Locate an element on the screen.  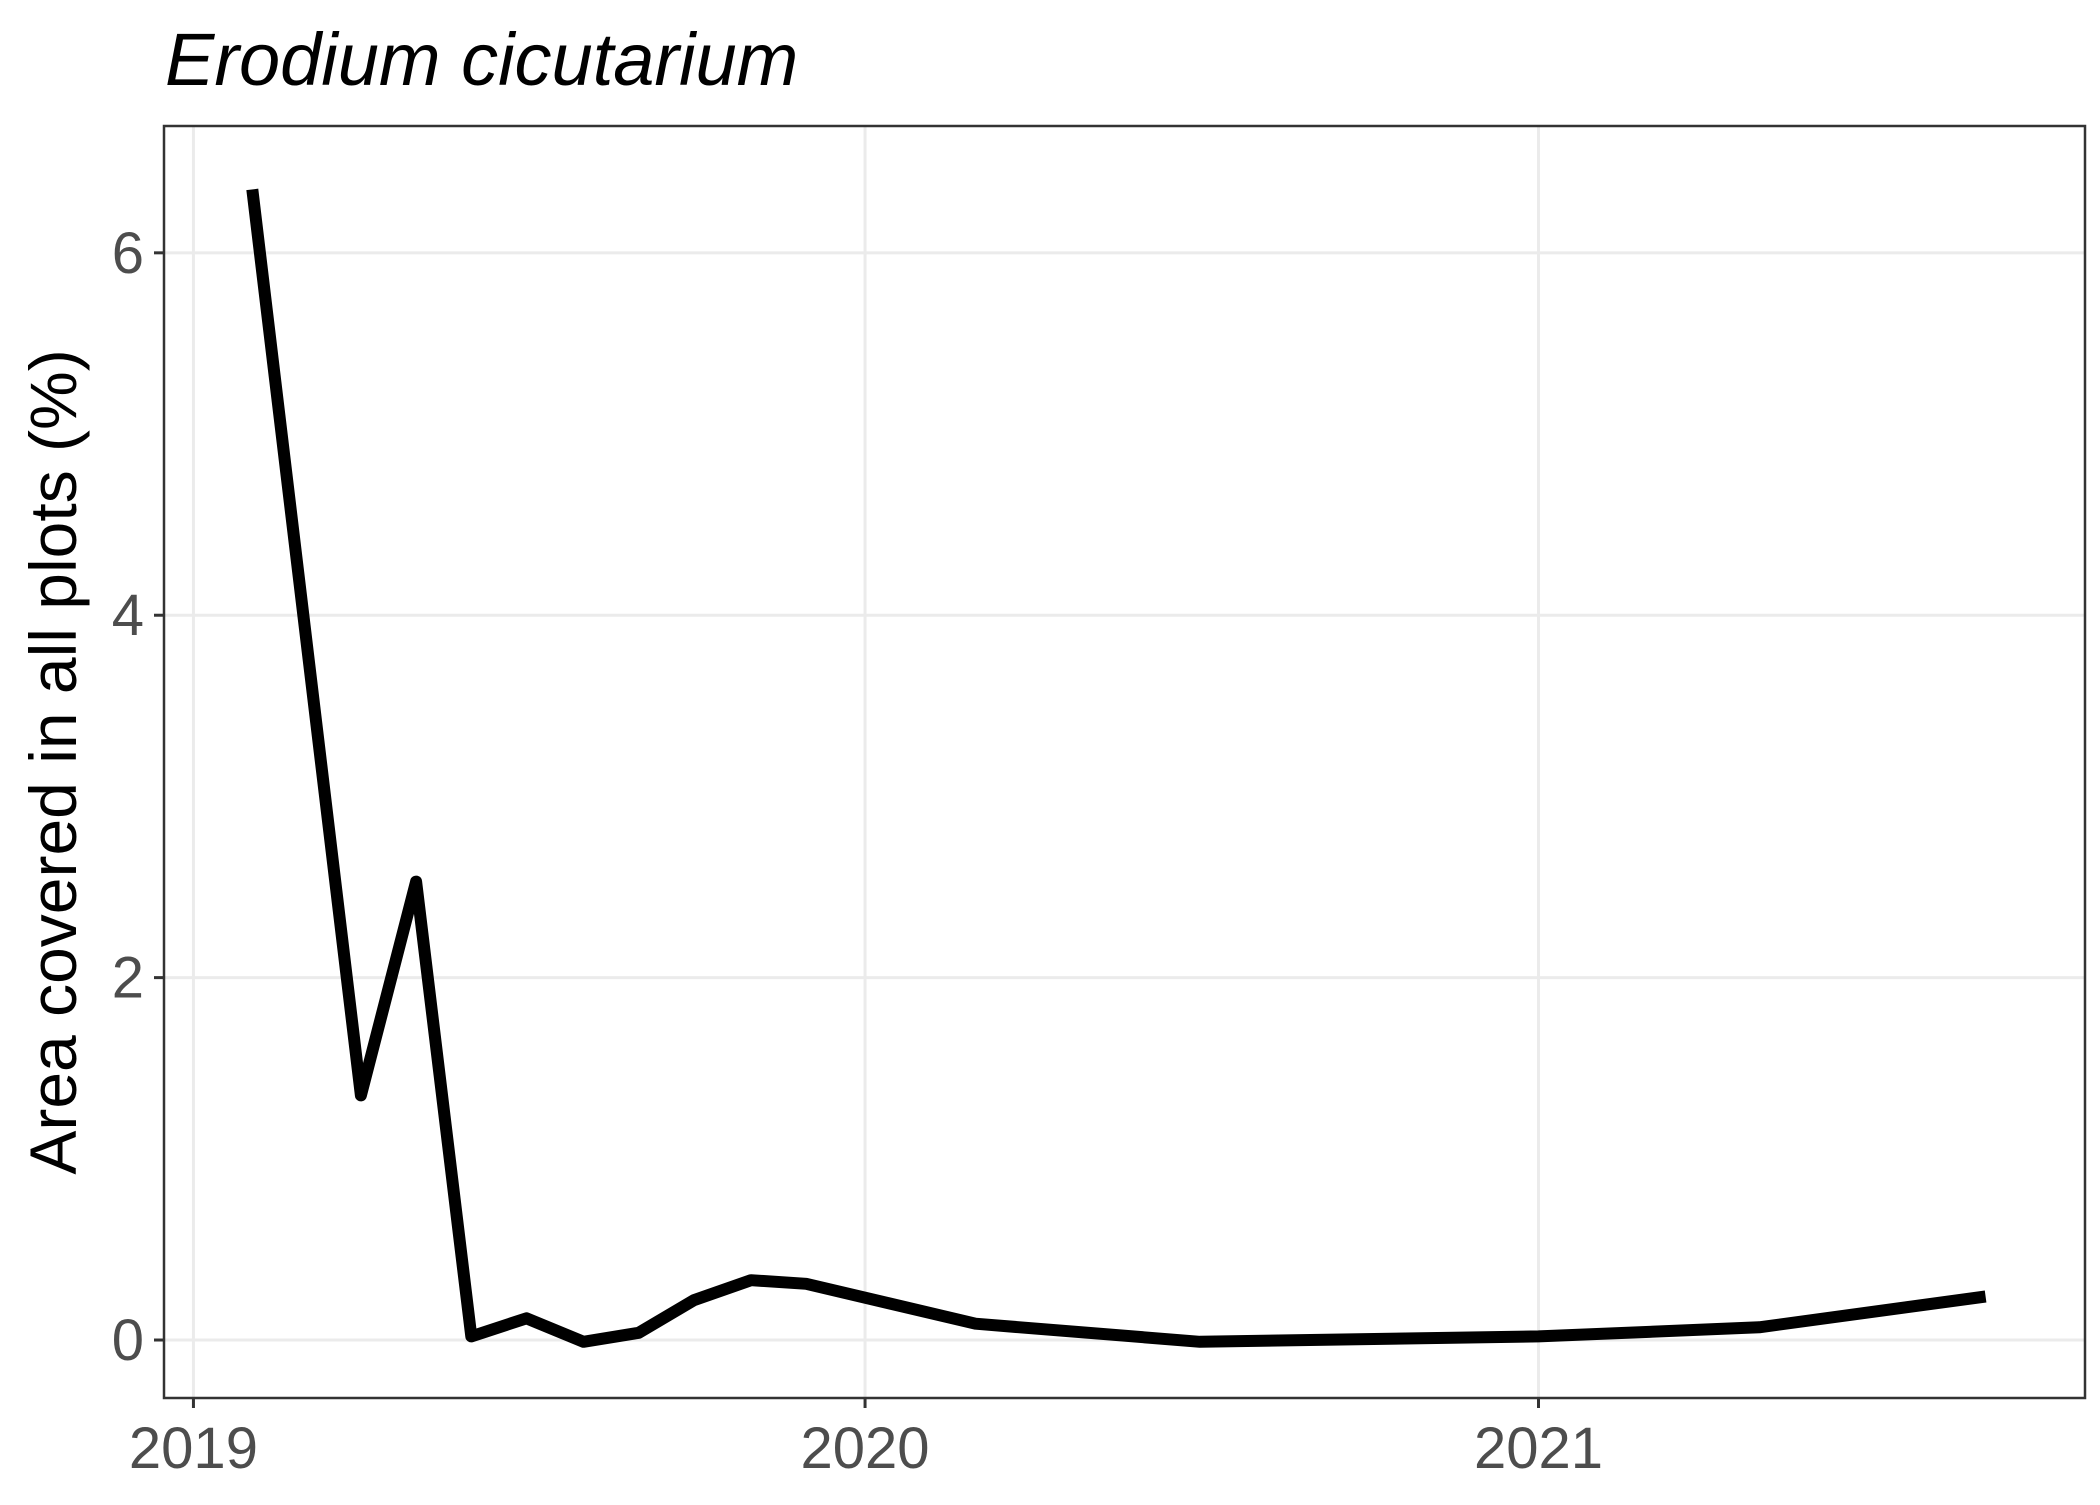
y-tick-label: 0 is located at coordinates (128, 1340).